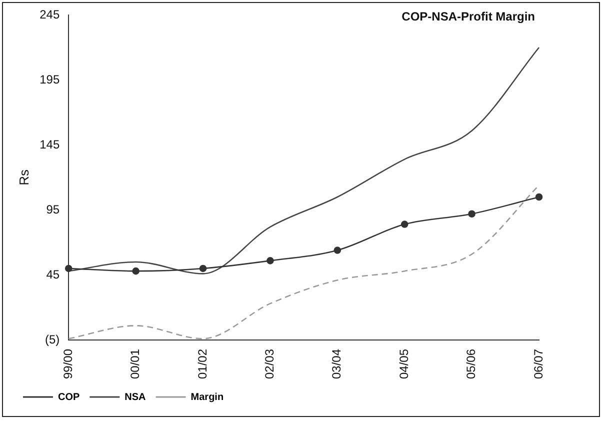 The height and width of the screenshot is (421, 604). What do you see at coordinates (337, 363) in the screenshot?
I see `x-tick-label: 03/04` at bounding box center [337, 363].